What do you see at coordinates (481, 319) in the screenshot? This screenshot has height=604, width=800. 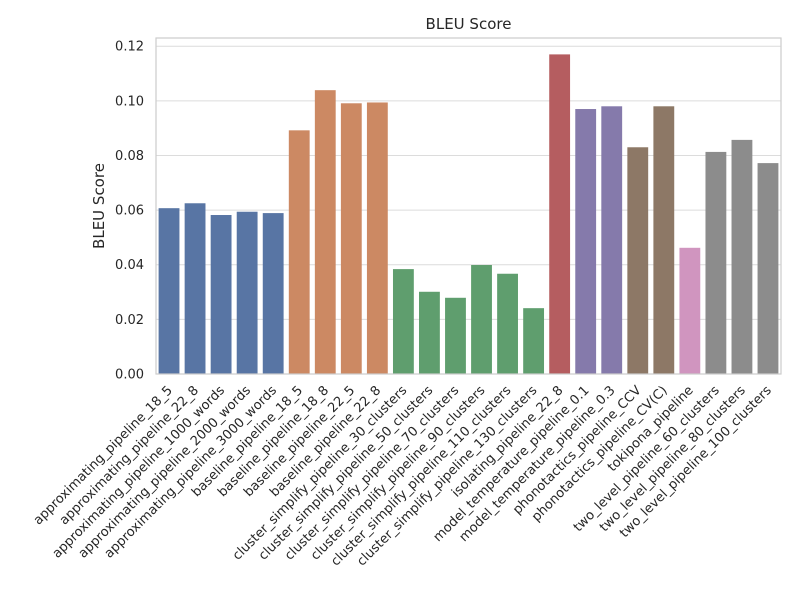 I see `bar-cluster_simplify_pipeline_90_clusters` at bounding box center [481, 319].